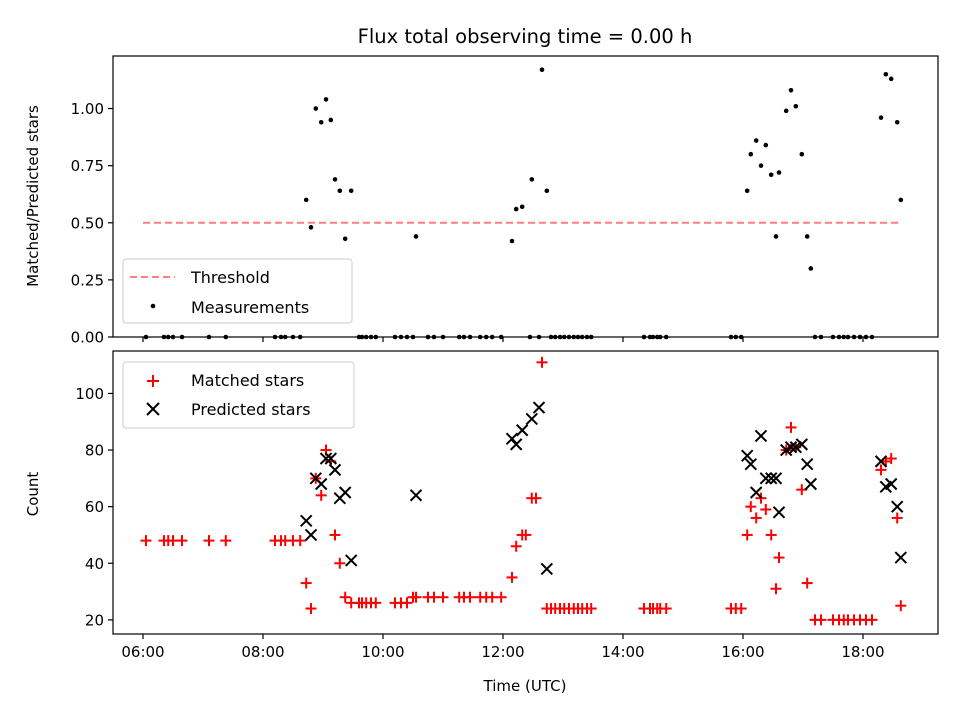 The height and width of the screenshot is (720, 960). I want to click on top-legend-box, so click(237, 291).